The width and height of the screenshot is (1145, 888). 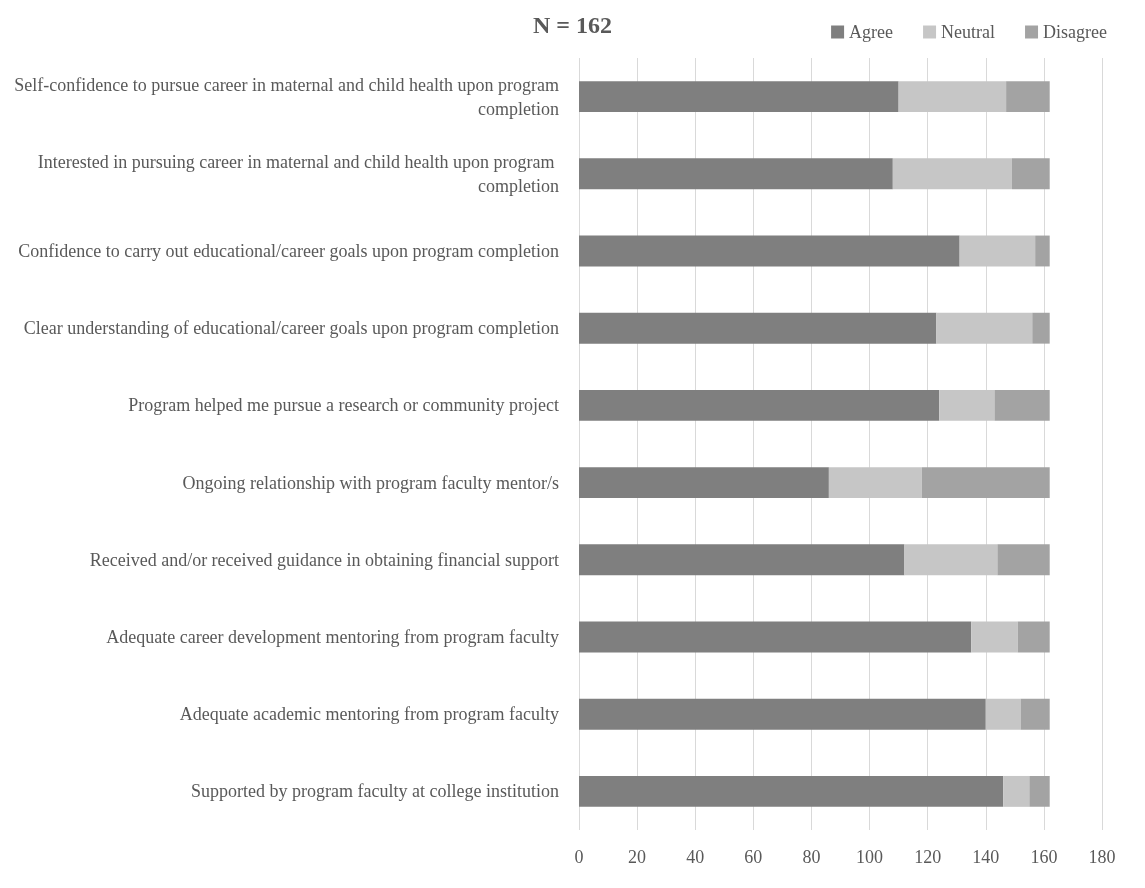 I want to click on x-tick-label: 120, so click(x=928, y=857).